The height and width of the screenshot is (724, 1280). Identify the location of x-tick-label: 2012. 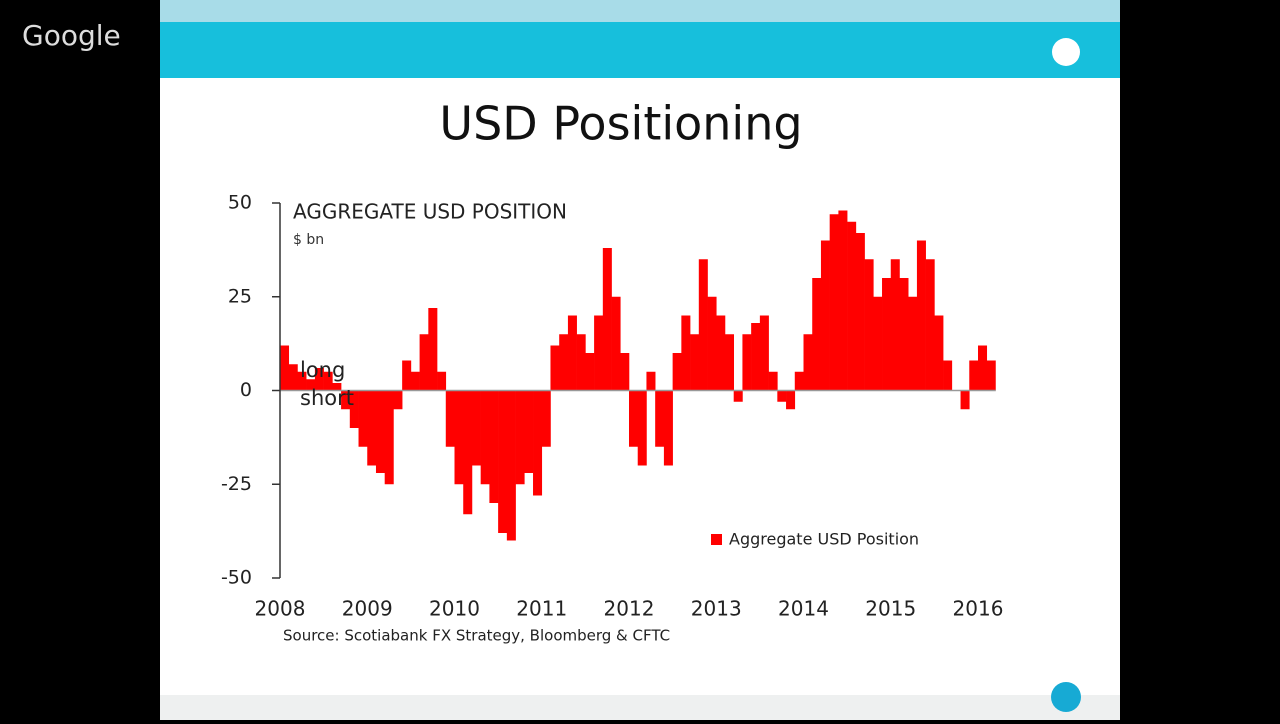
(629, 609).